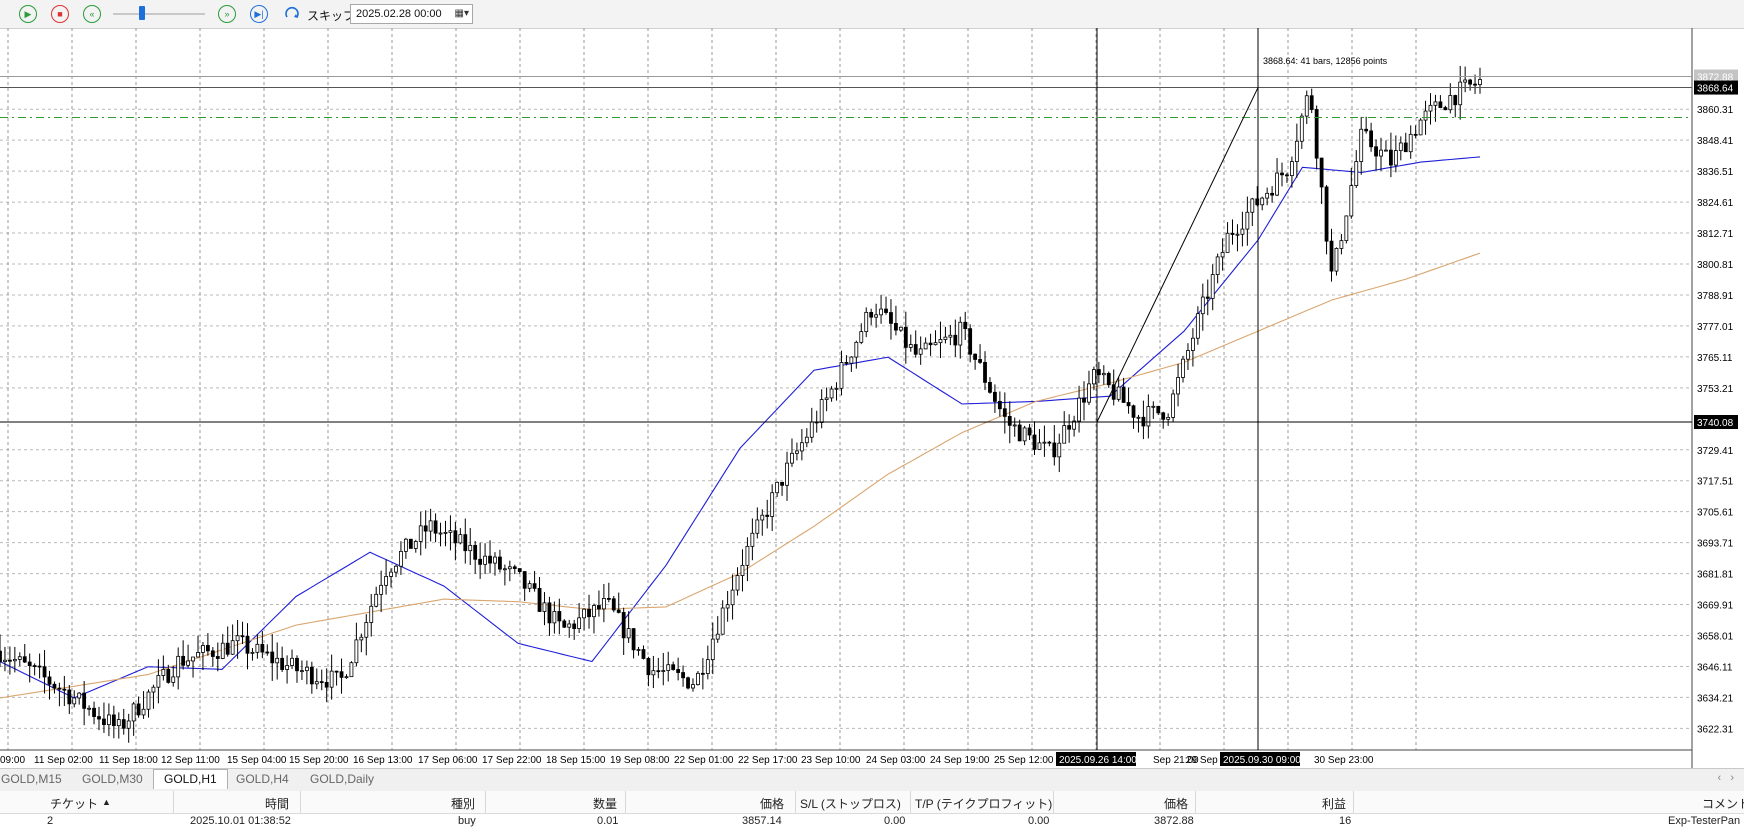 This screenshot has height=831, width=1744. Describe the element at coordinates (240, 821) in the screenshot. I see `cell-time: 2025.10.01 01:38:52` at that location.